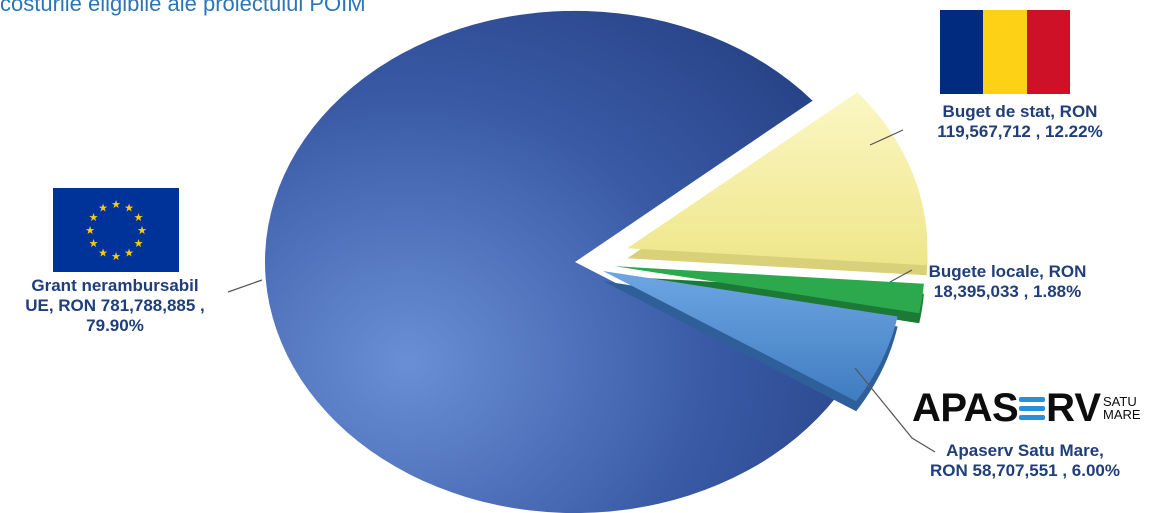 The width and height of the screenshot is (1155, 513). Describe the element at coordinates (1032, 408) in the screenshot. I see `logo-wave-icon` at that location.